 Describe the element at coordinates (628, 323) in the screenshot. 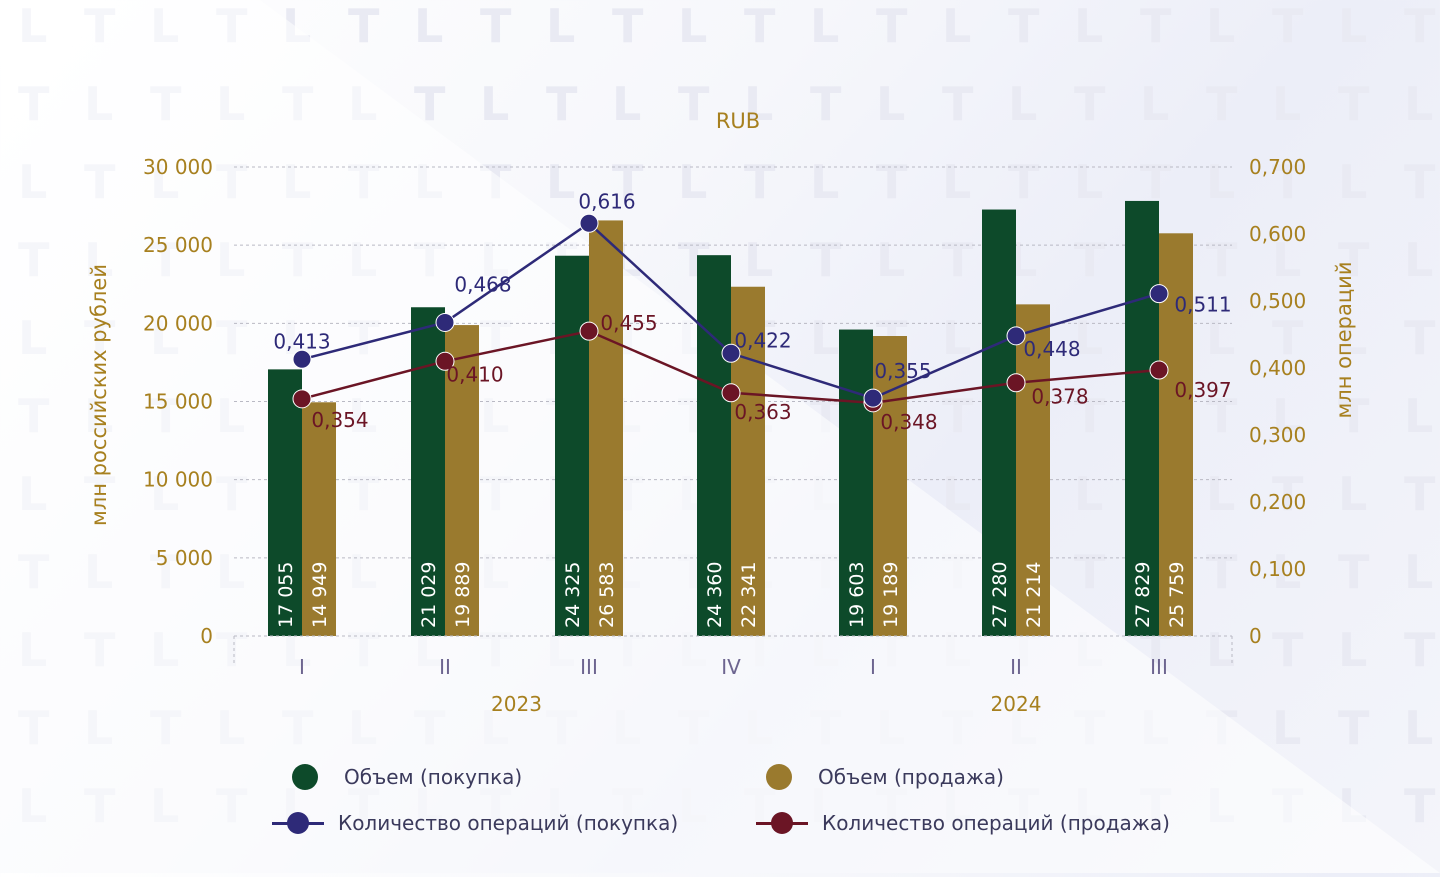

I see `sell-ops-data-label: 0,455` at that location.